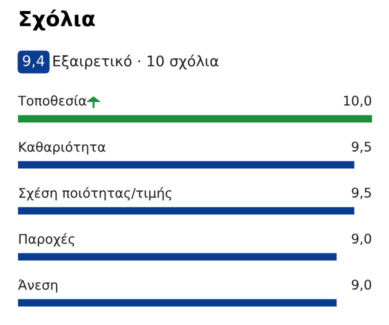 The height and width of the screenshot is (325, 389). I want to click on text: Εξαιρετικό · 10 σχόλια, so click(135, 62).